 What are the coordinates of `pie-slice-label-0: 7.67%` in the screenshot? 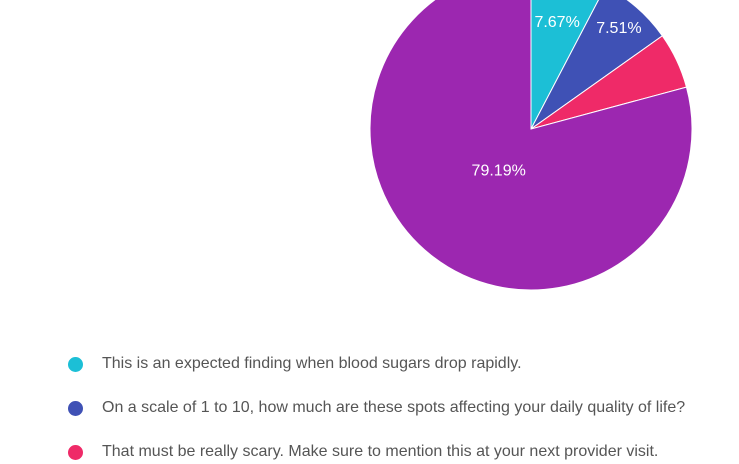 It's located at (556, 22).